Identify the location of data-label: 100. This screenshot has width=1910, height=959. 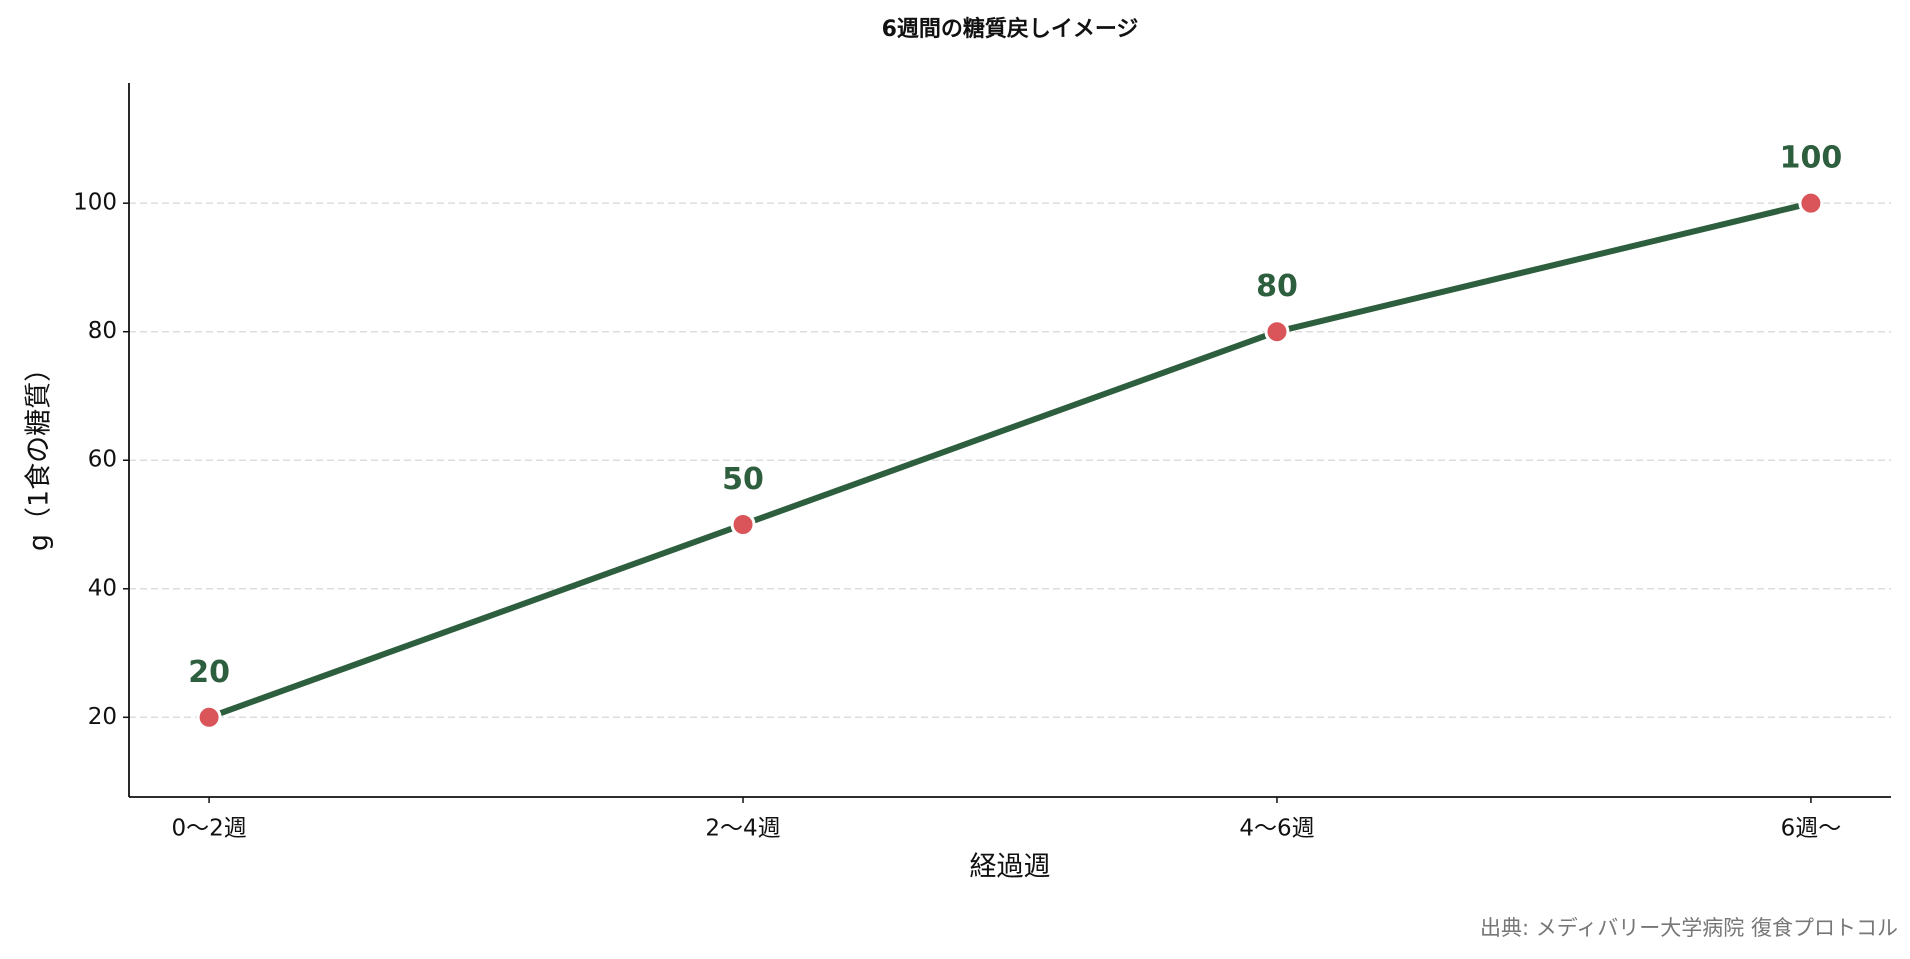
(1811, 158).